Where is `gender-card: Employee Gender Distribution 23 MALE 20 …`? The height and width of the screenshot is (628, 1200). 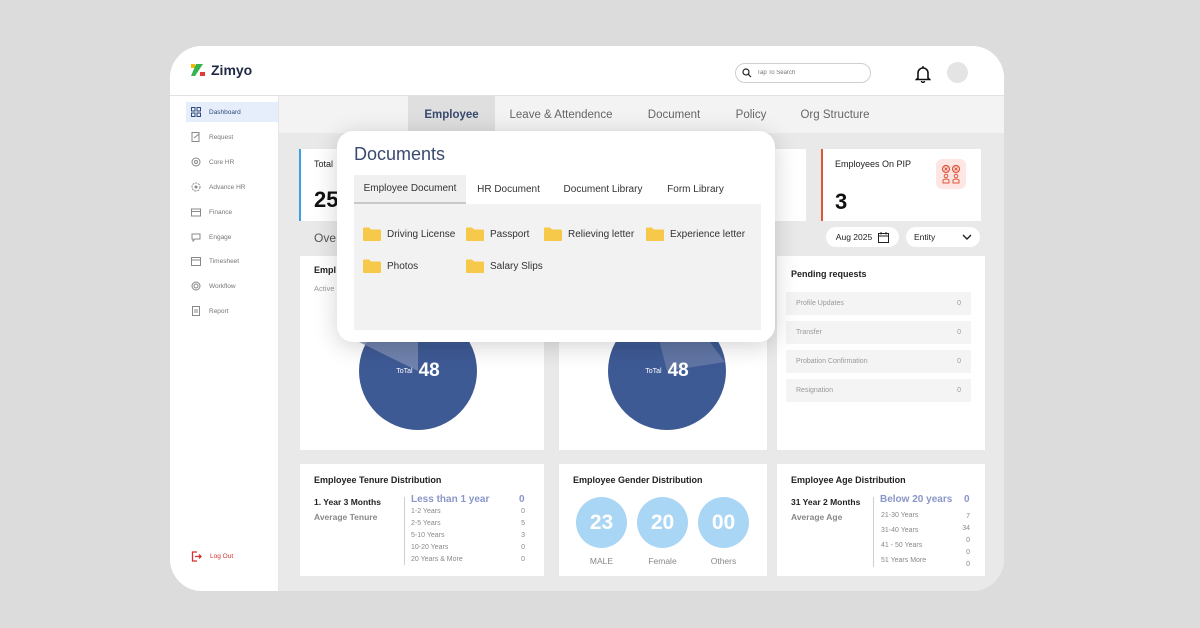
gender-card: Employee Gender Distribution 23 MALE 20 … is located at coordinates (663, 520).